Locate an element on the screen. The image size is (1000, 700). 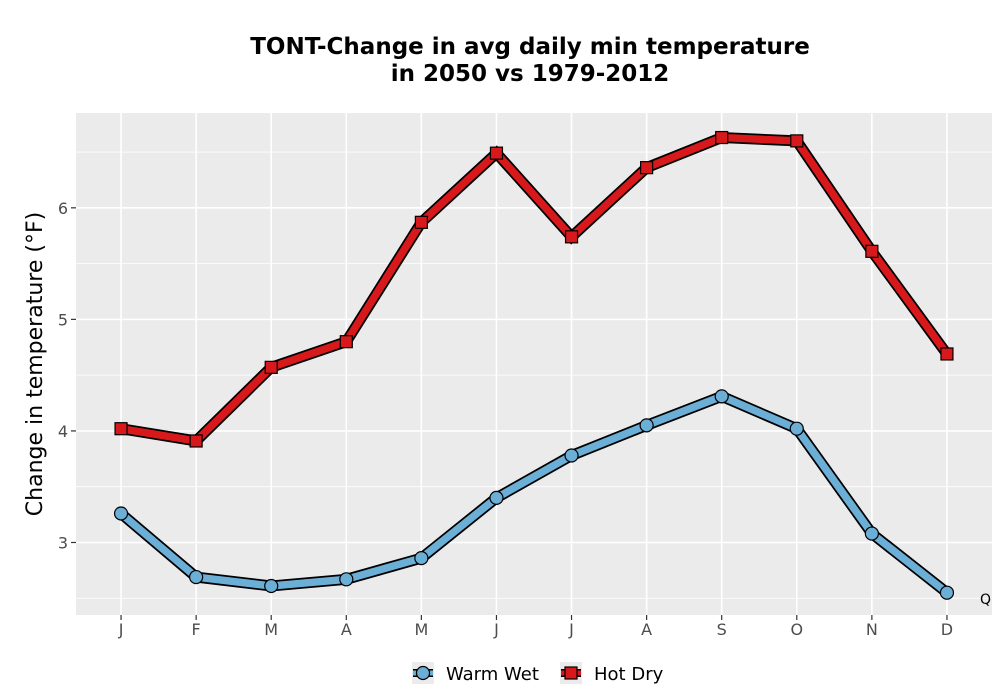
legend-marker-hot-dry is located at coordinates (571, 673).